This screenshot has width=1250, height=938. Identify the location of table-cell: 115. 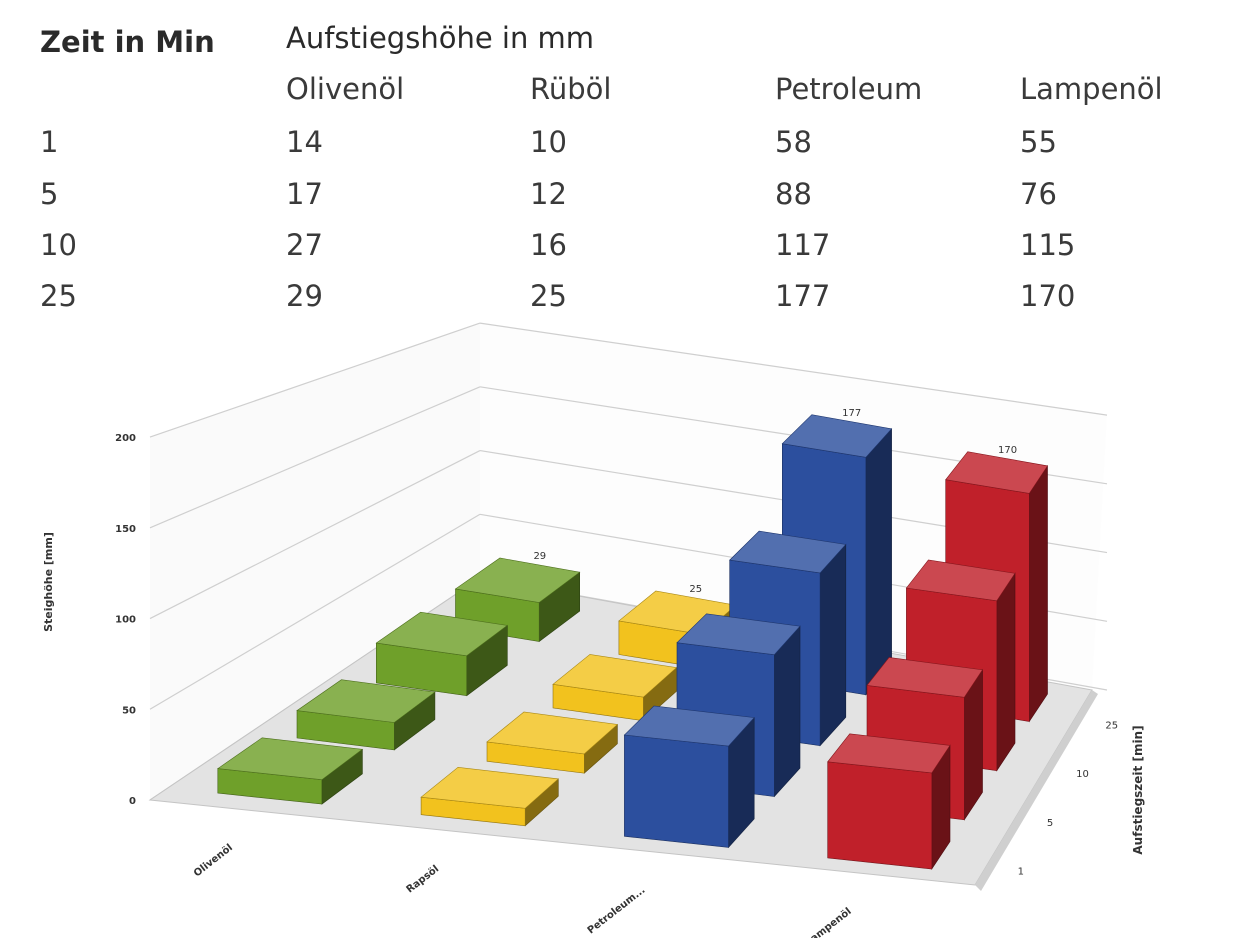
(1048, 245).